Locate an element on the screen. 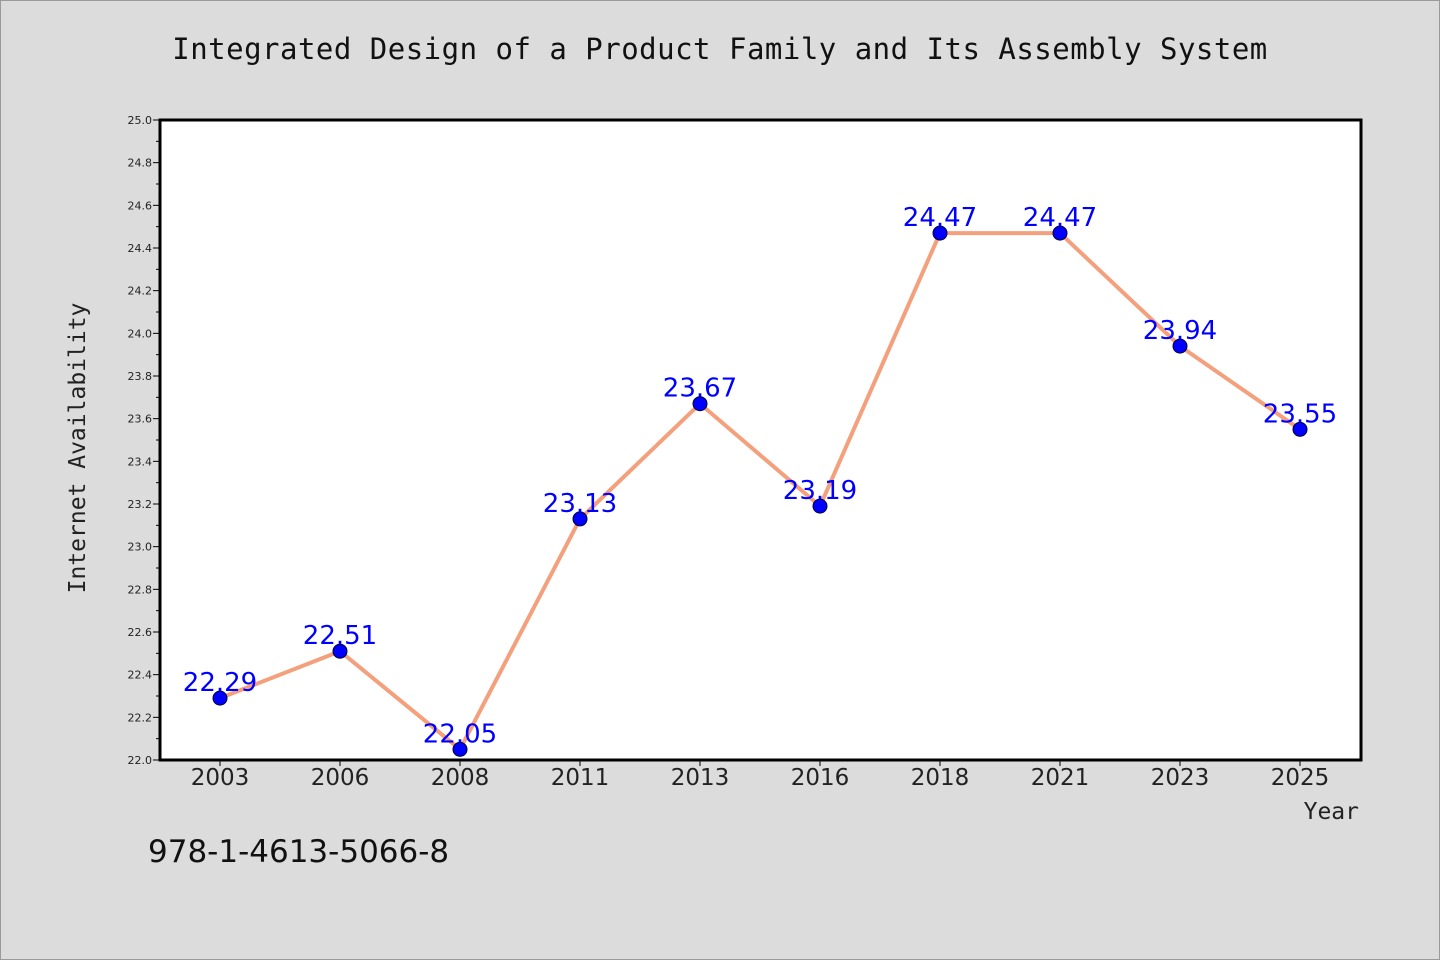  x-tick-label: 2011 is located at coordinates (580, 778).